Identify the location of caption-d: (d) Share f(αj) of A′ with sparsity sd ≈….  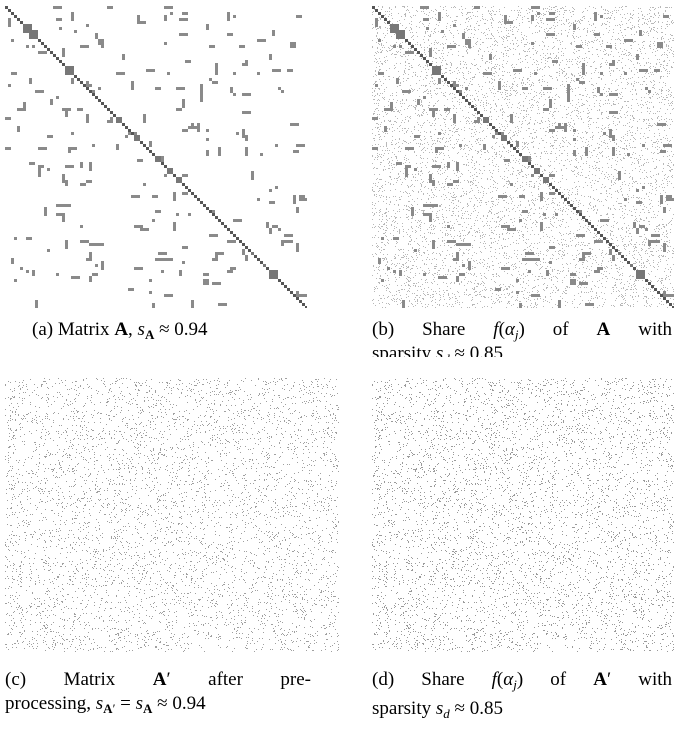
(522, 697).